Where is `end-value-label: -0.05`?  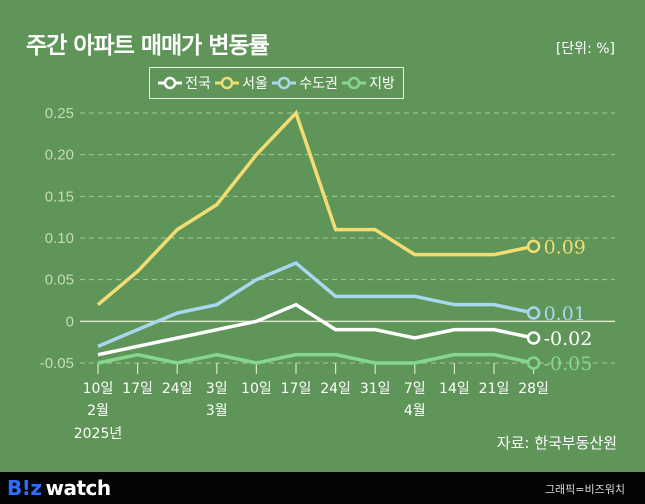 end-value-label: -0.05 is located at coordinates (568, 364).